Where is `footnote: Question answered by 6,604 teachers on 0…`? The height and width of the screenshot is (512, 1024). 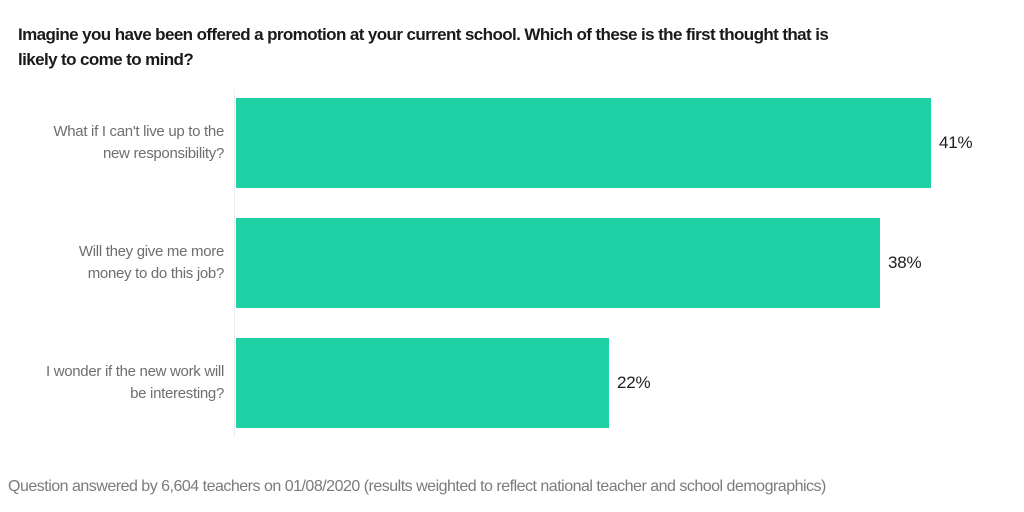
footnote: Question answered by 6,604 teachers on 0… is located at coordinates (417, 486).